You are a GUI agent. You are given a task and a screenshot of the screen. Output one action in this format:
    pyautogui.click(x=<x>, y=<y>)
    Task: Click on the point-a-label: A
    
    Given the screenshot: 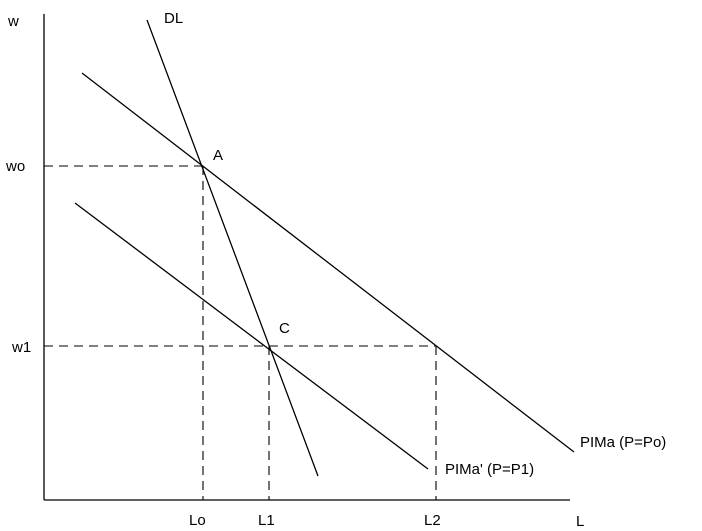 What is the action you would take?
    pyautogui.click(x=218, y=155)
    